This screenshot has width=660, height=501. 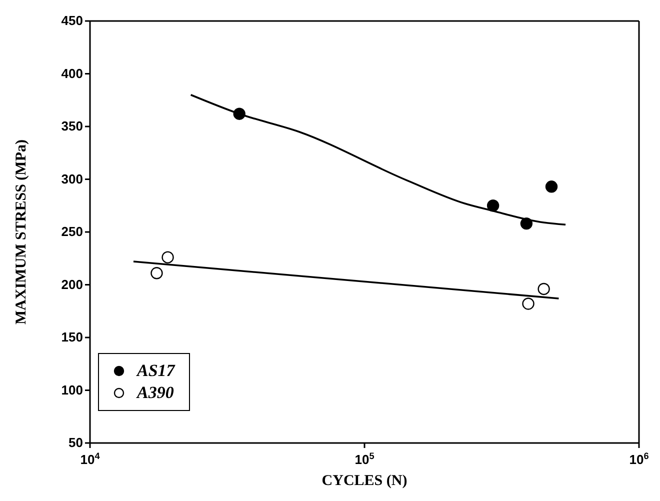 What do you see at coordinates (639, 459) in the screenshot?
I see `x-tick-label: 10$^{6}$` at bounding box center [639, 459].